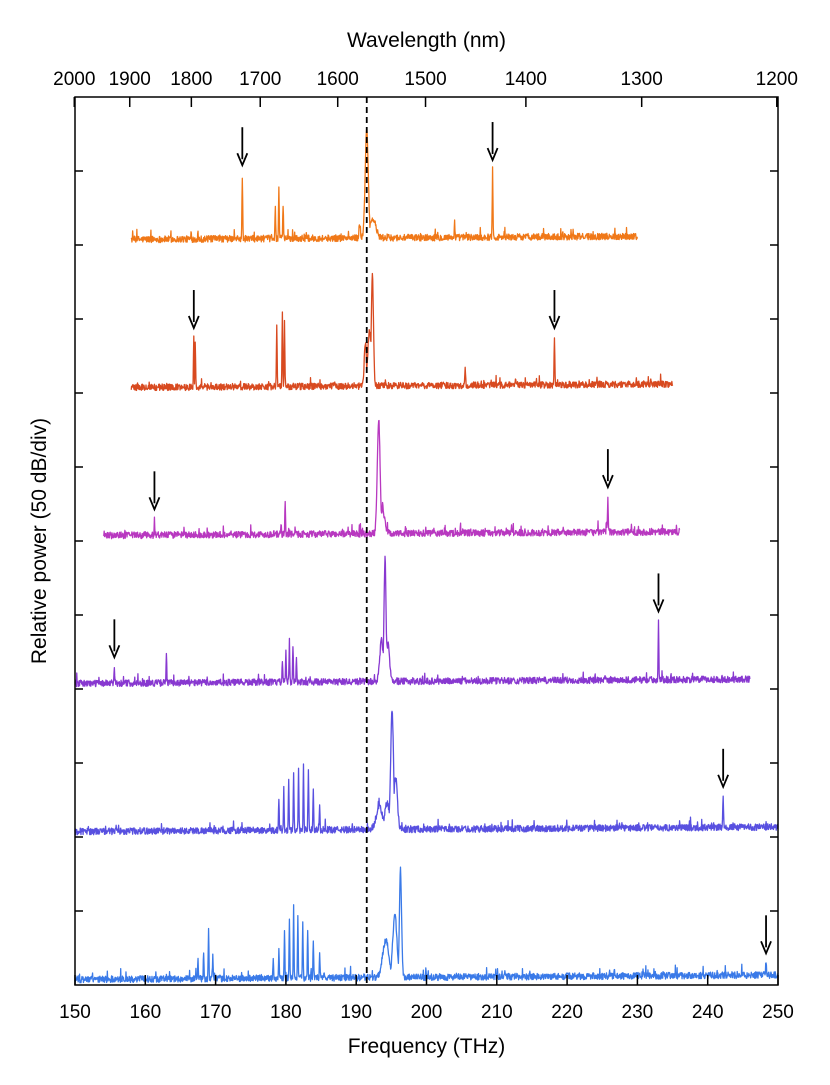 This screenshot has height=1085, width=830. What do you see at coordinates (708, 1012) in the screenshot?
I see `x-tick-label: 240` at bounding box center [708, 1012].